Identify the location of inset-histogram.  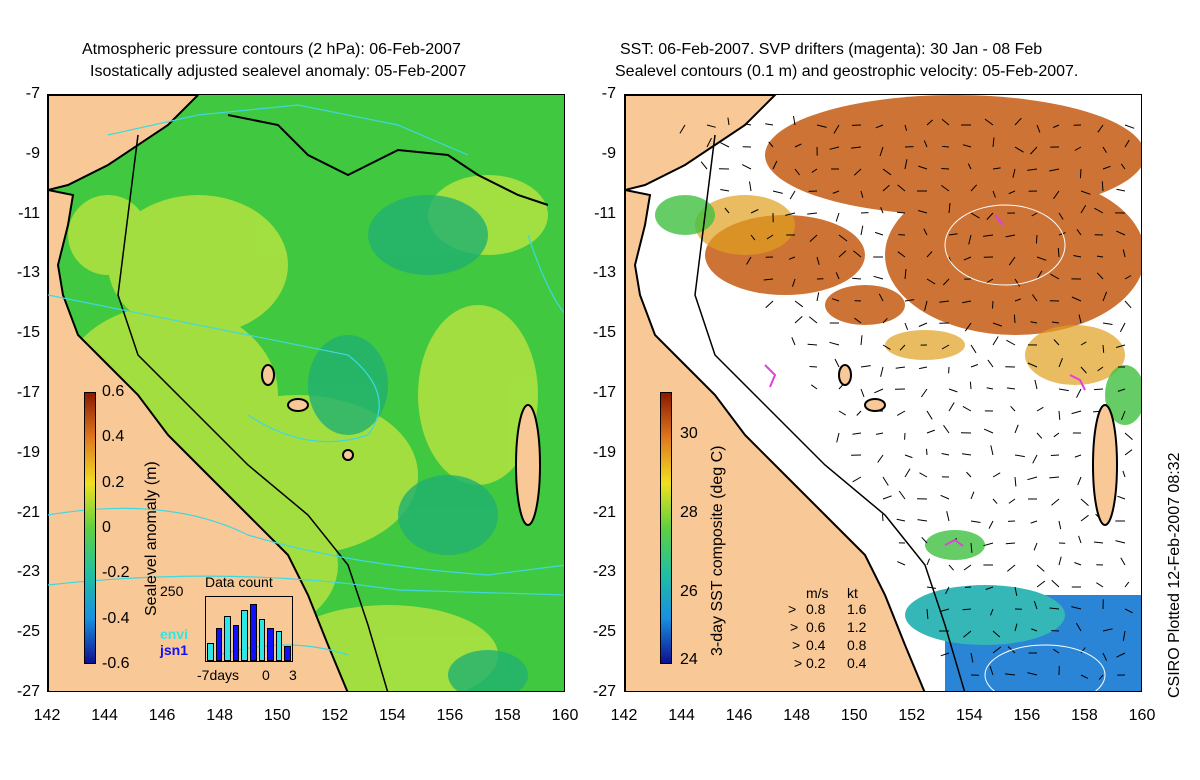
(249, 629).